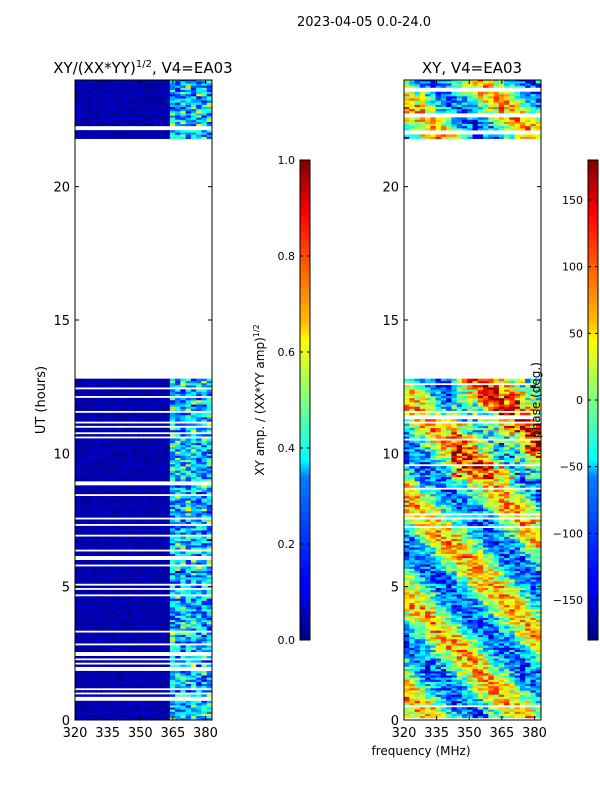  Describe the element at coordinates (142, 68) in the screenshot. I see `amplitude-heatmap-title: XY/(XX*YY)1/2, V4=EA03` at that location.